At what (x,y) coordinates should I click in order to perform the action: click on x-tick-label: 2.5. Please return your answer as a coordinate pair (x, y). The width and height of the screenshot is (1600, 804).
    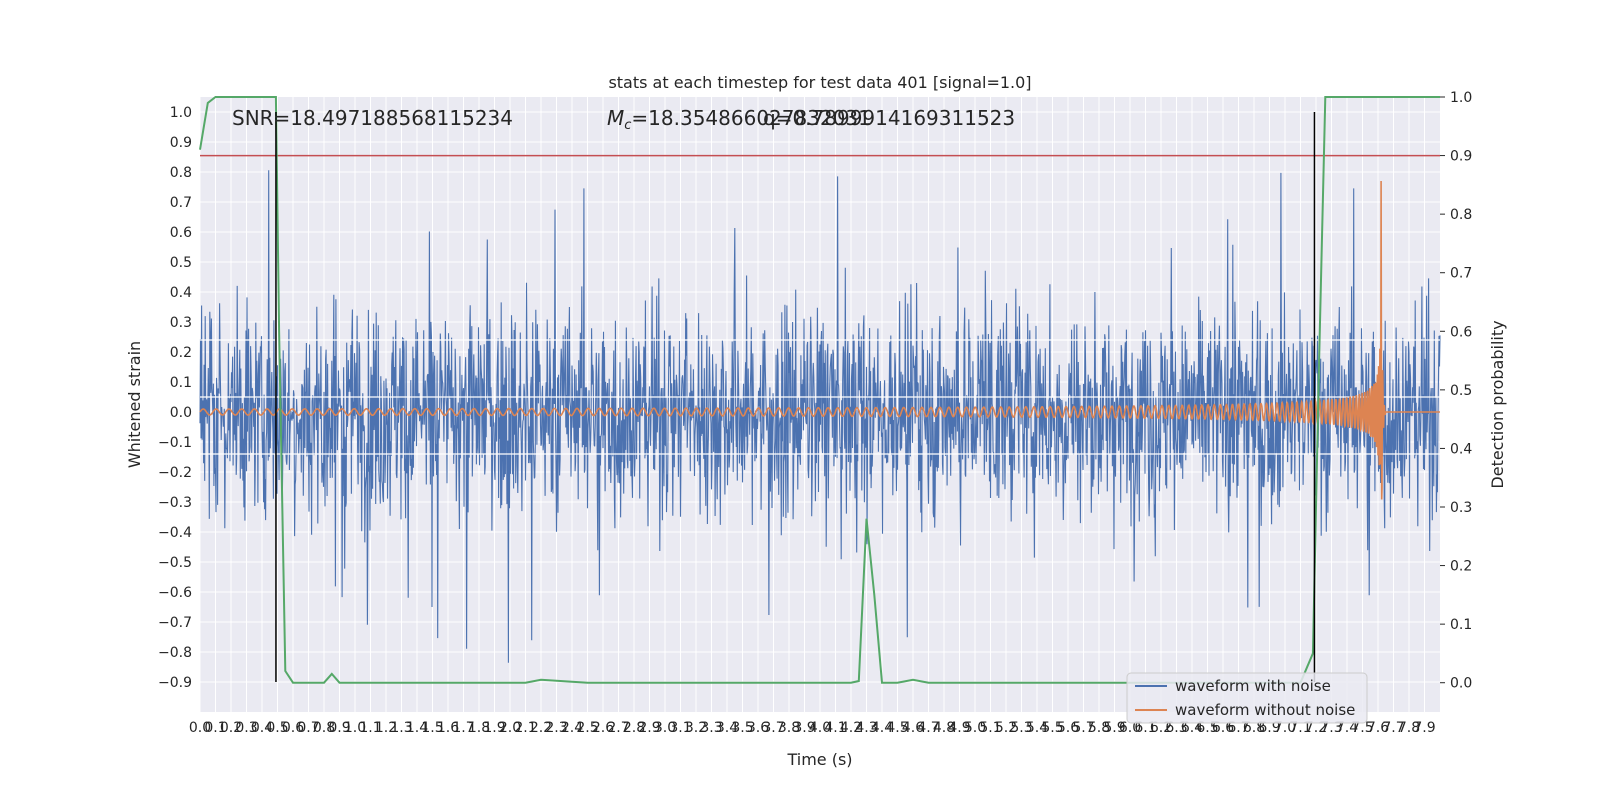
    Looking at the image, I should click on (587, 728).